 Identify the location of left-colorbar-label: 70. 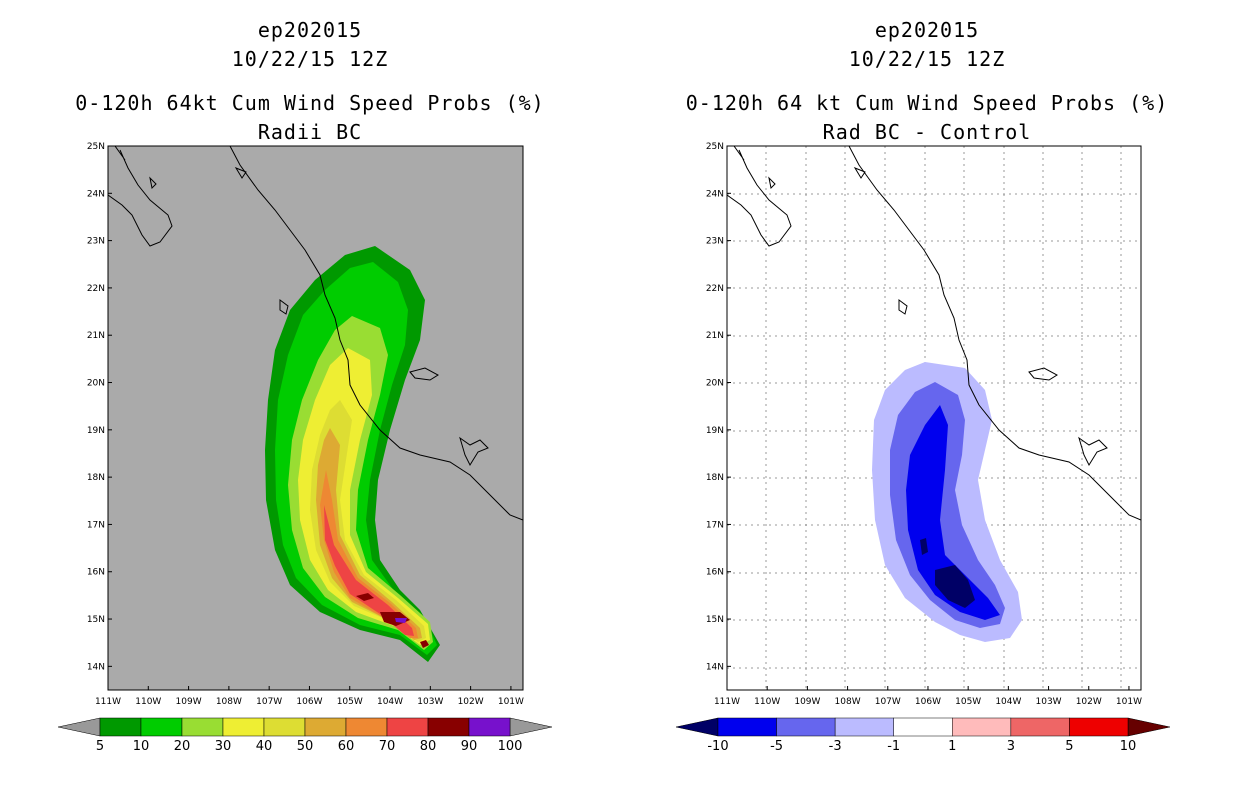
(387, 746).